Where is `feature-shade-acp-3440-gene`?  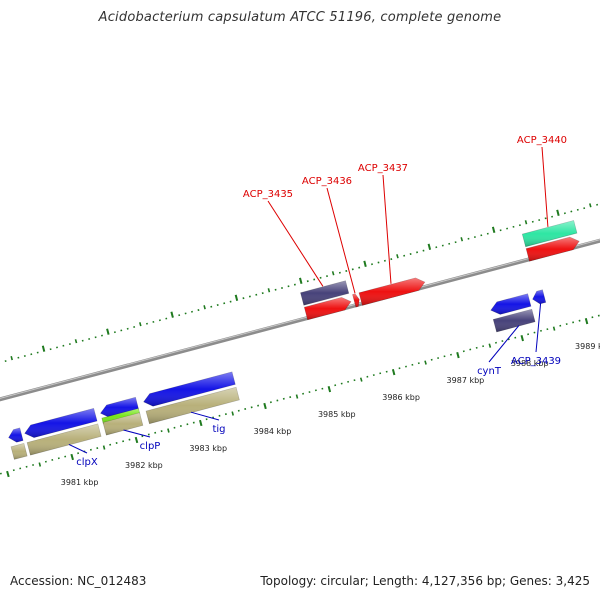
feature-shade-acp-3440-gene is located at coordinates (553, 249).